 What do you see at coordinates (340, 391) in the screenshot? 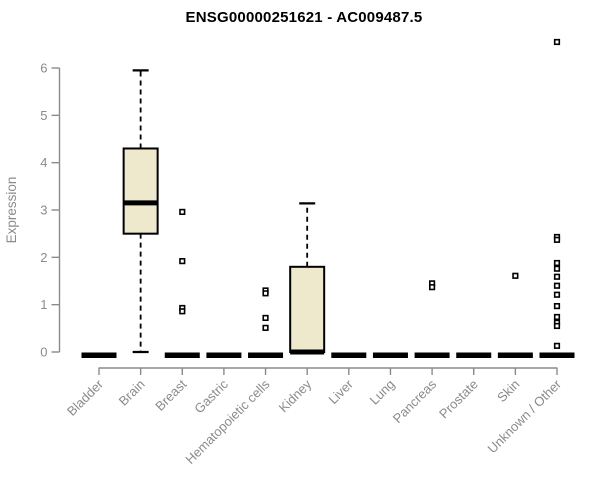
I see `x-label-liver: Liver` at bounding box center [340, 391].